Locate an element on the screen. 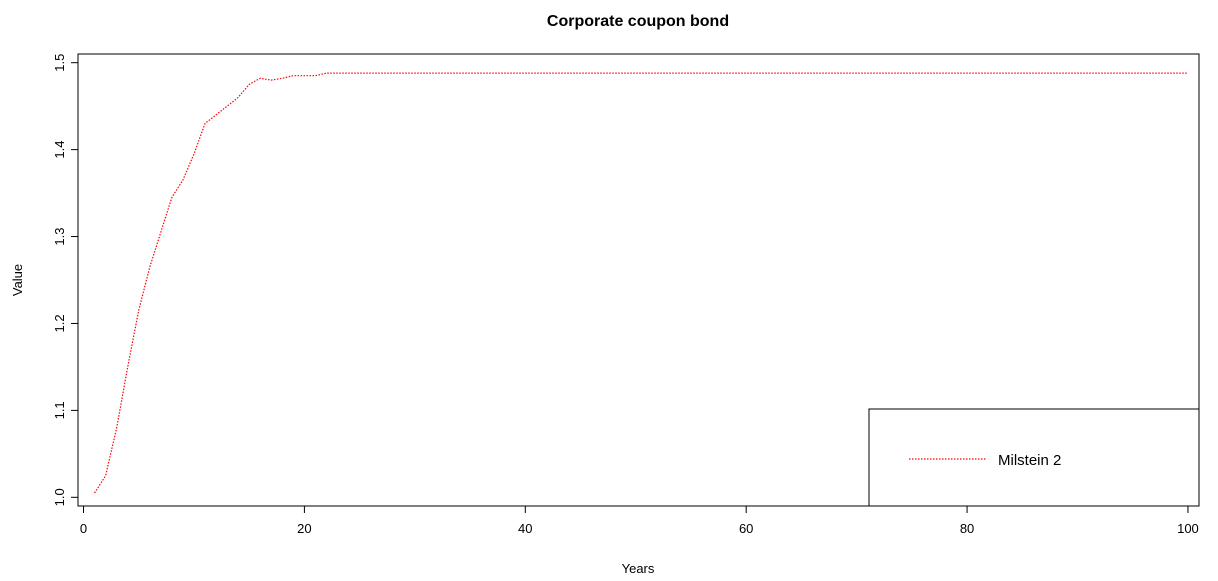 This screenshot has width=1218, height=581. y-tick-label: 1.1 is located at coordinates (59, 410).